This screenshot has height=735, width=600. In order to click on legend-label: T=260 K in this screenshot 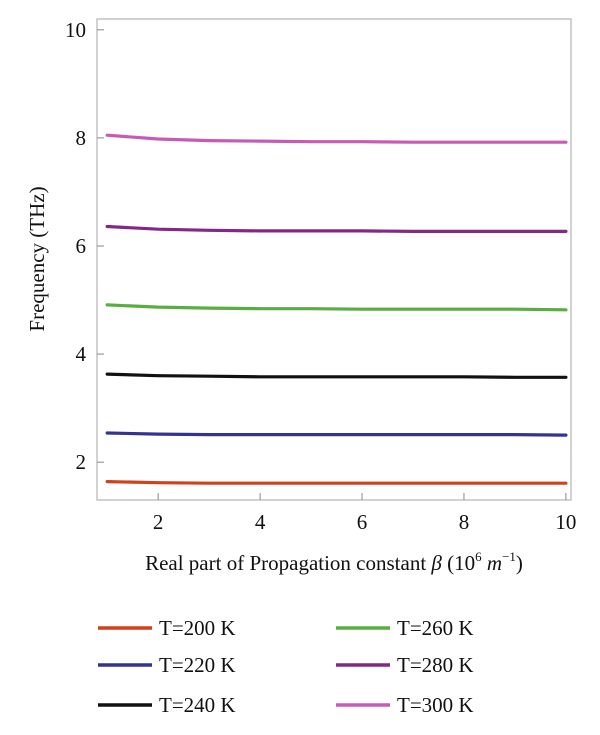, I will do `click(435, 628)`.